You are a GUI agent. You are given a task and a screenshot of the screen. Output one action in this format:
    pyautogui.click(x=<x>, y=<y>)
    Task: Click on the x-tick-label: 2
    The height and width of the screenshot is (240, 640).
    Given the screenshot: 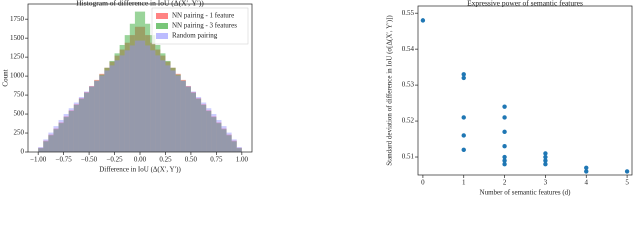 What is the action you would take?
    pyautogui.click(x=505, y=183)
    